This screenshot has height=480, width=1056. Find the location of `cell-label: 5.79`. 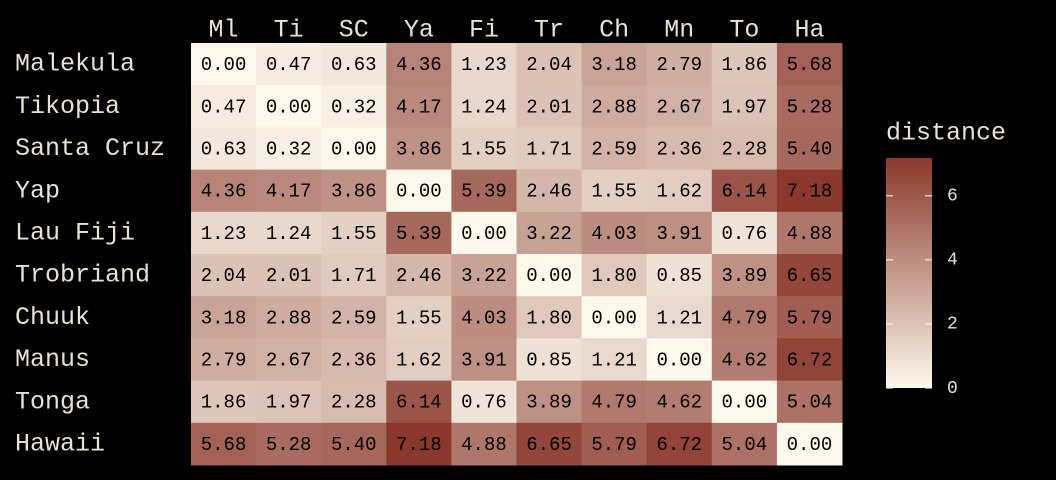

cell-label: 5.79 is located at coordinates (614, 445).